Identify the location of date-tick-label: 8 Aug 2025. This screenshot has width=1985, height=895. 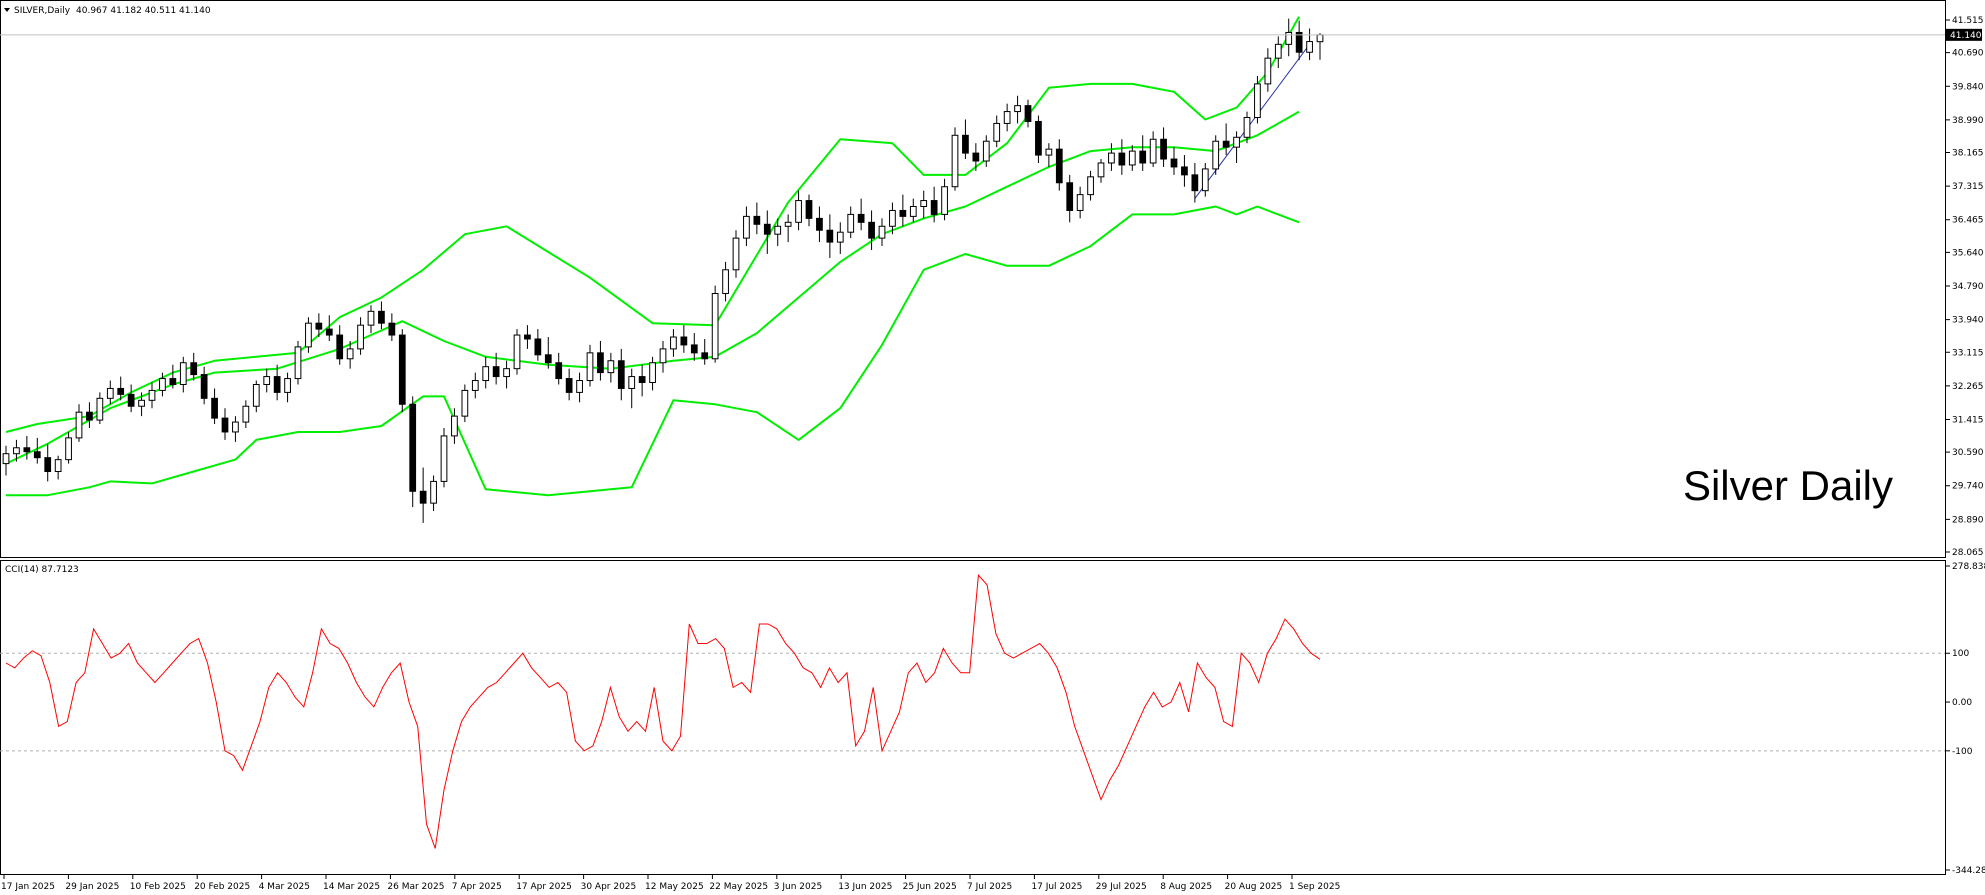
(1186, 887).